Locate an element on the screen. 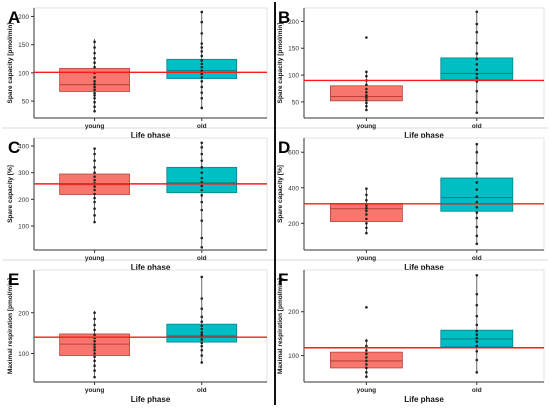  panel-label: B is located at coordinates (284, 17).